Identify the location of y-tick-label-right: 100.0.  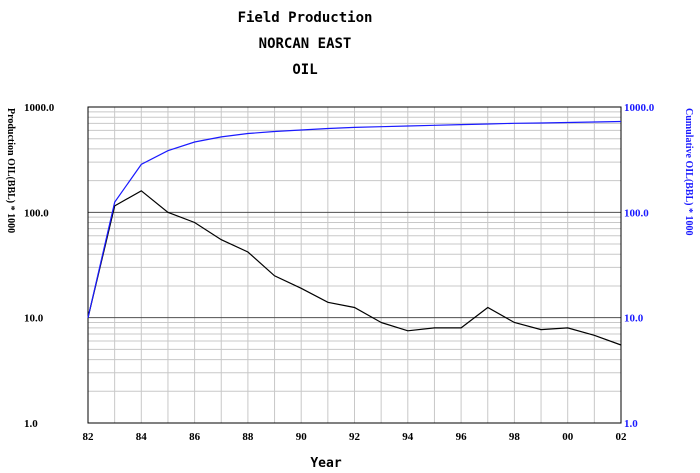
(636, 213).